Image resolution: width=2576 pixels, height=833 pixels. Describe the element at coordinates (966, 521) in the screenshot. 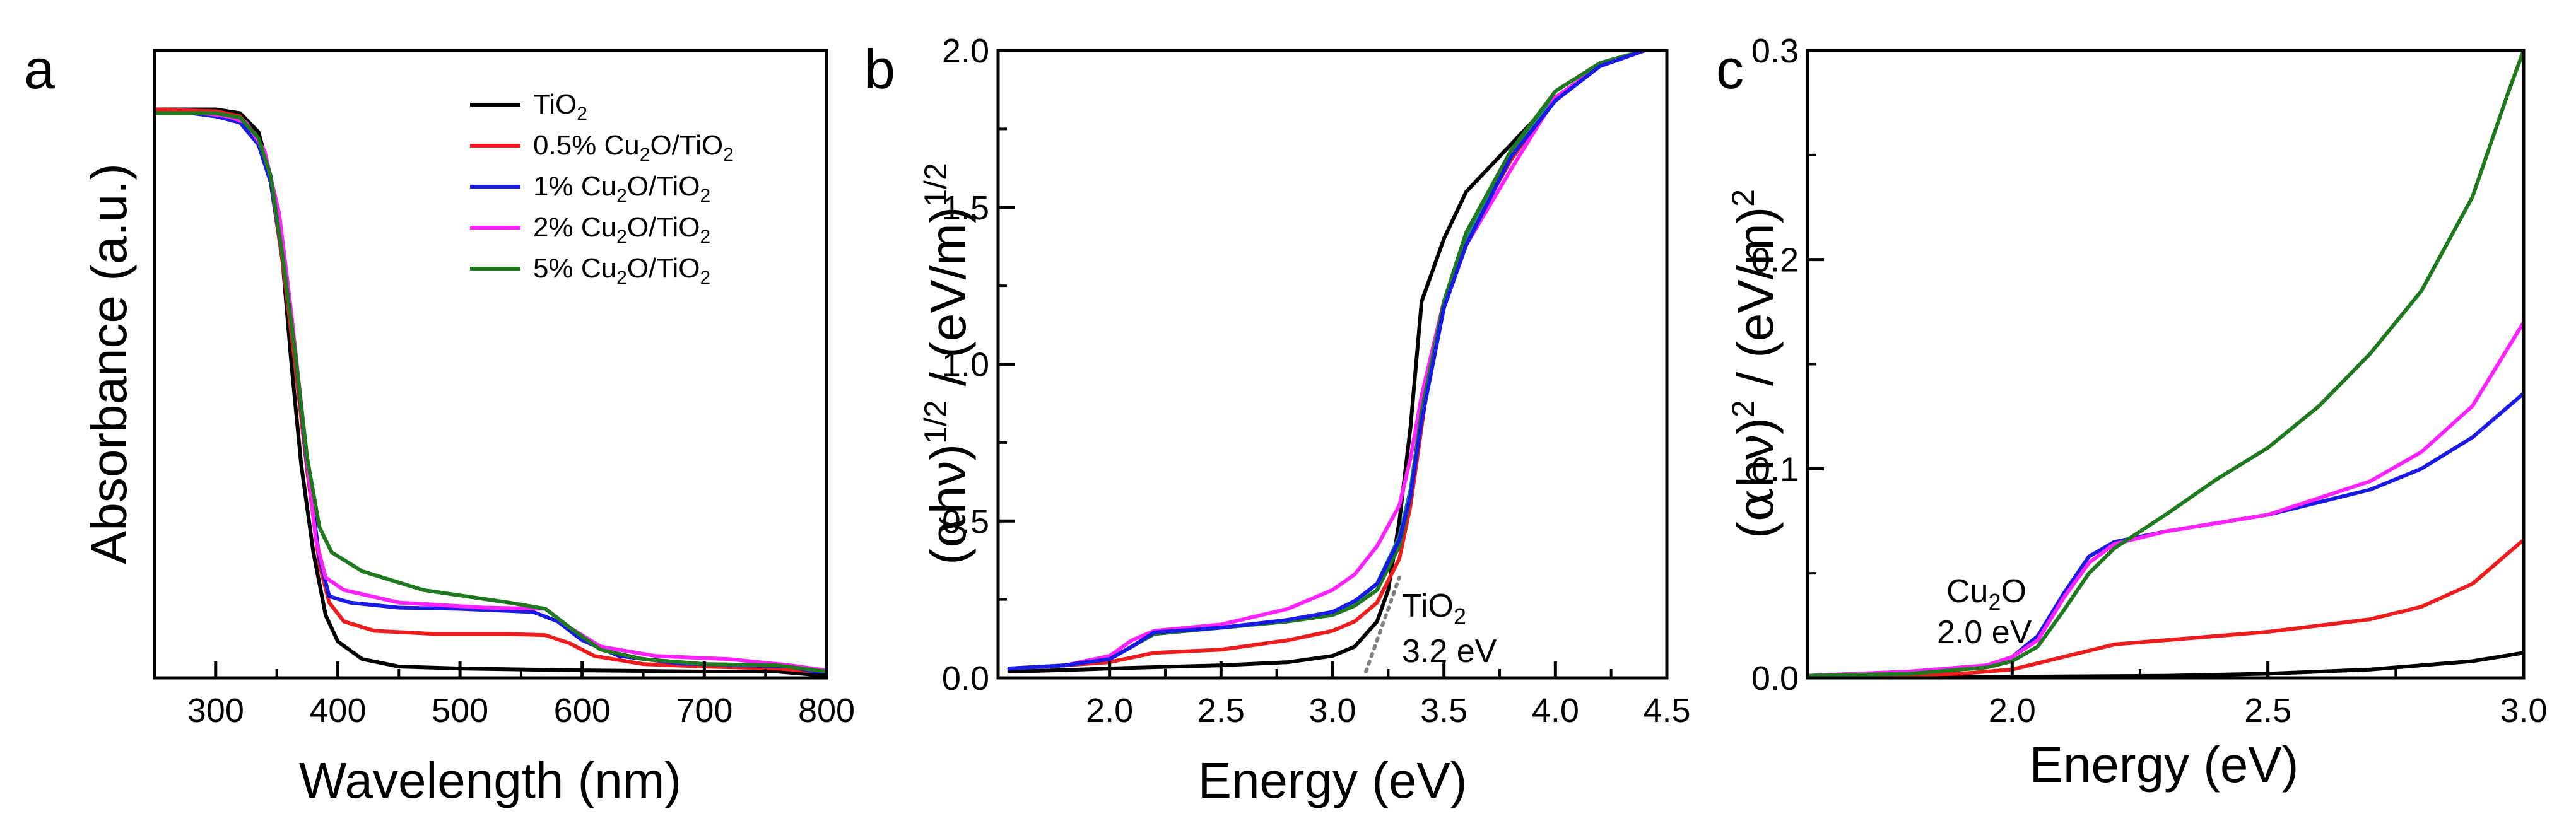

I see `panel-b-ytick-label-1: 0.5` at that location.